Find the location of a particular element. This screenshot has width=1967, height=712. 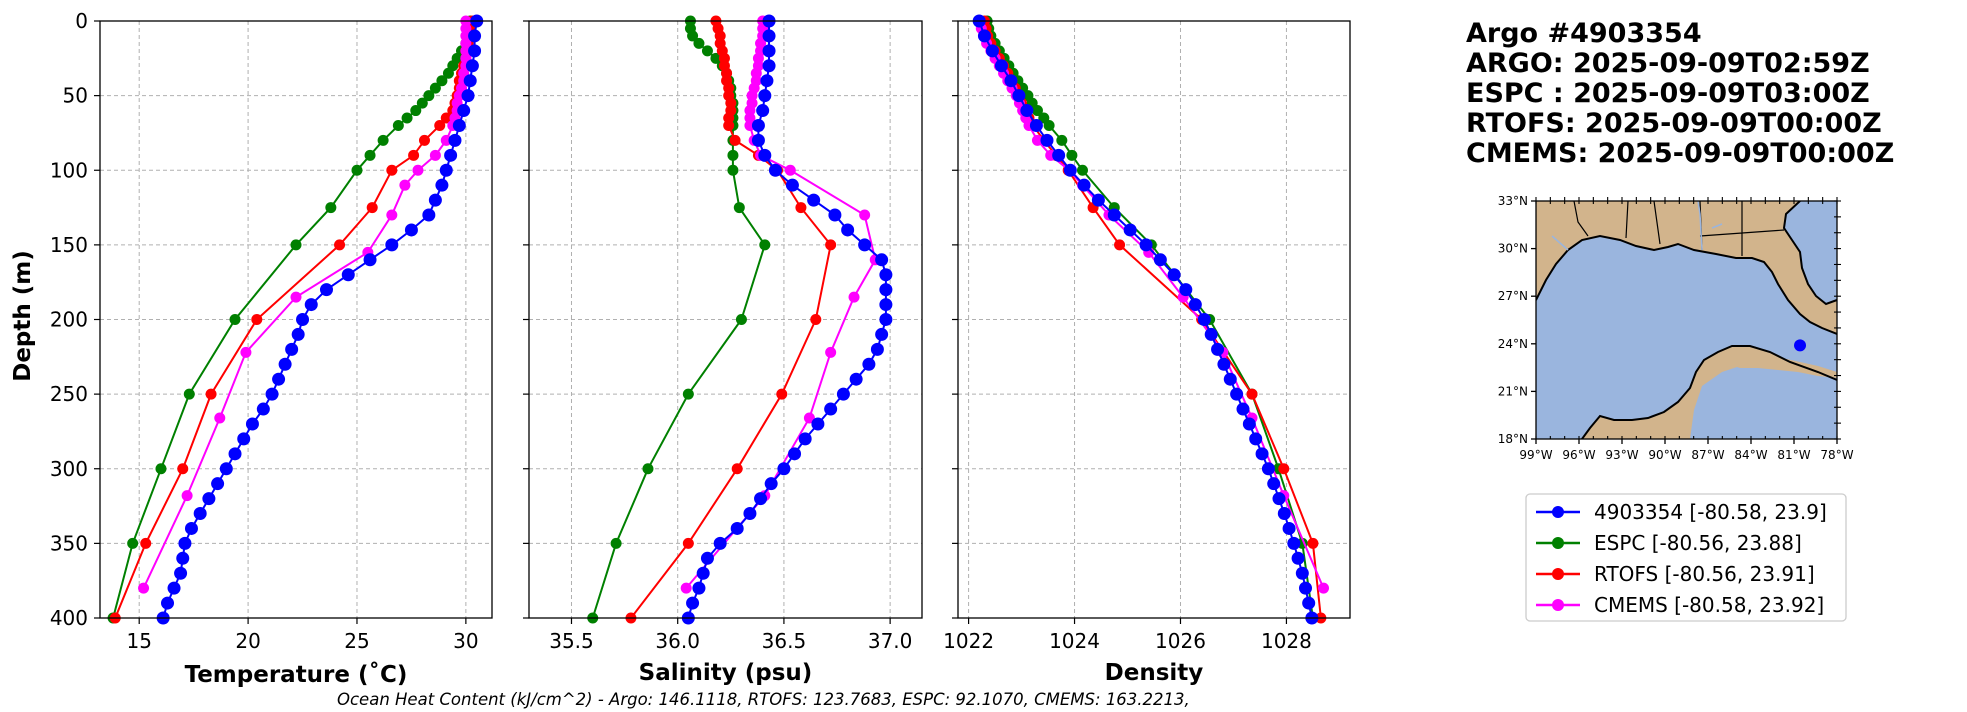

density-cmems-point is located at coordinates (1324, 588).